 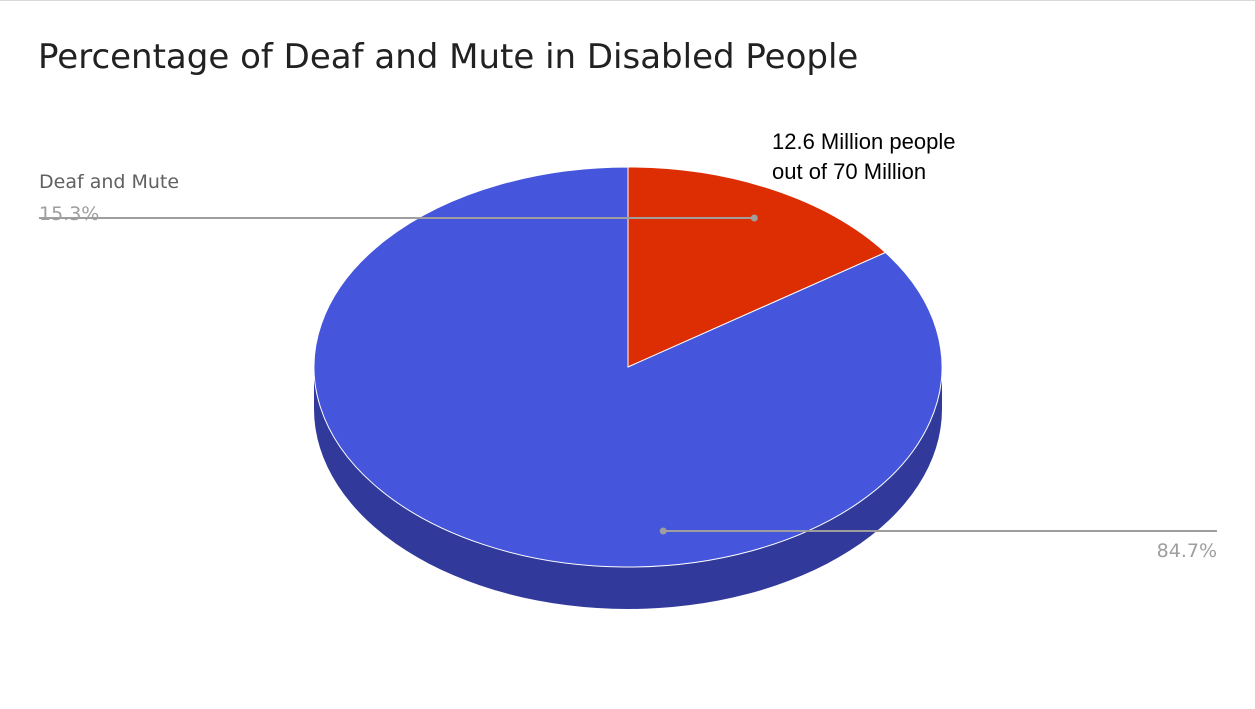 What do you see at coordinates (849, 171) in the screenshot?
I see `annotation-line-2: out of 70 Million` at bounding box center [849, 171].